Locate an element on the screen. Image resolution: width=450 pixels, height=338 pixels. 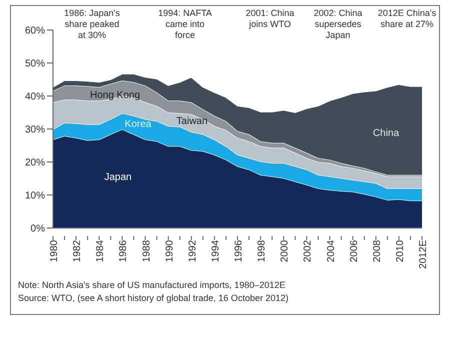
x-tick-label: 1998 is located at coordinates (262, 251).